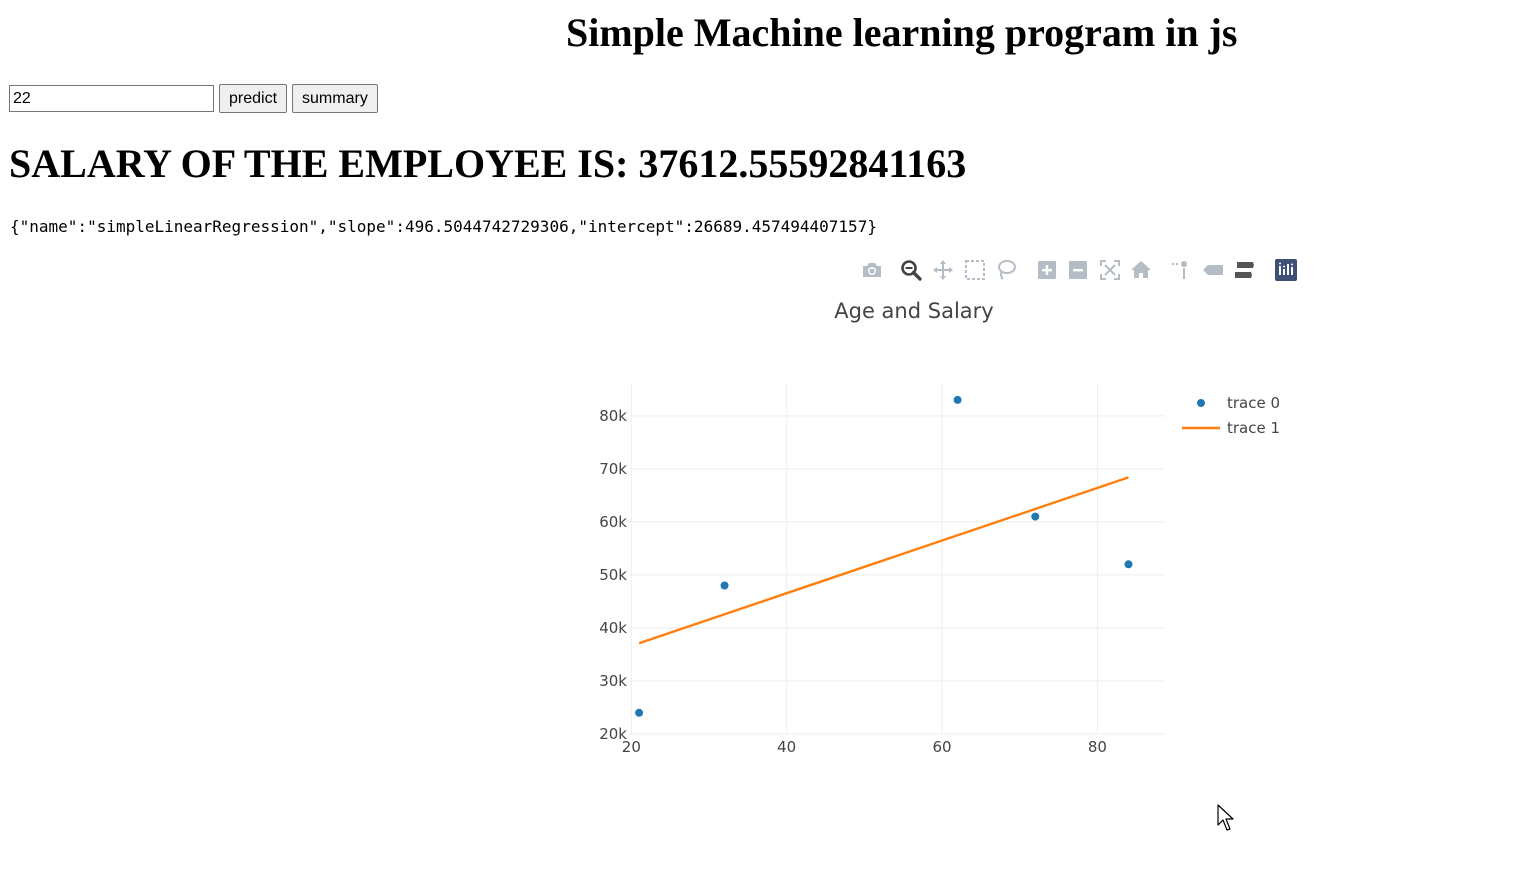 Image resolution: width=1536 pixels, height=882 pixels. I want to click on y-tick-label: 30k, so click(613, 681).